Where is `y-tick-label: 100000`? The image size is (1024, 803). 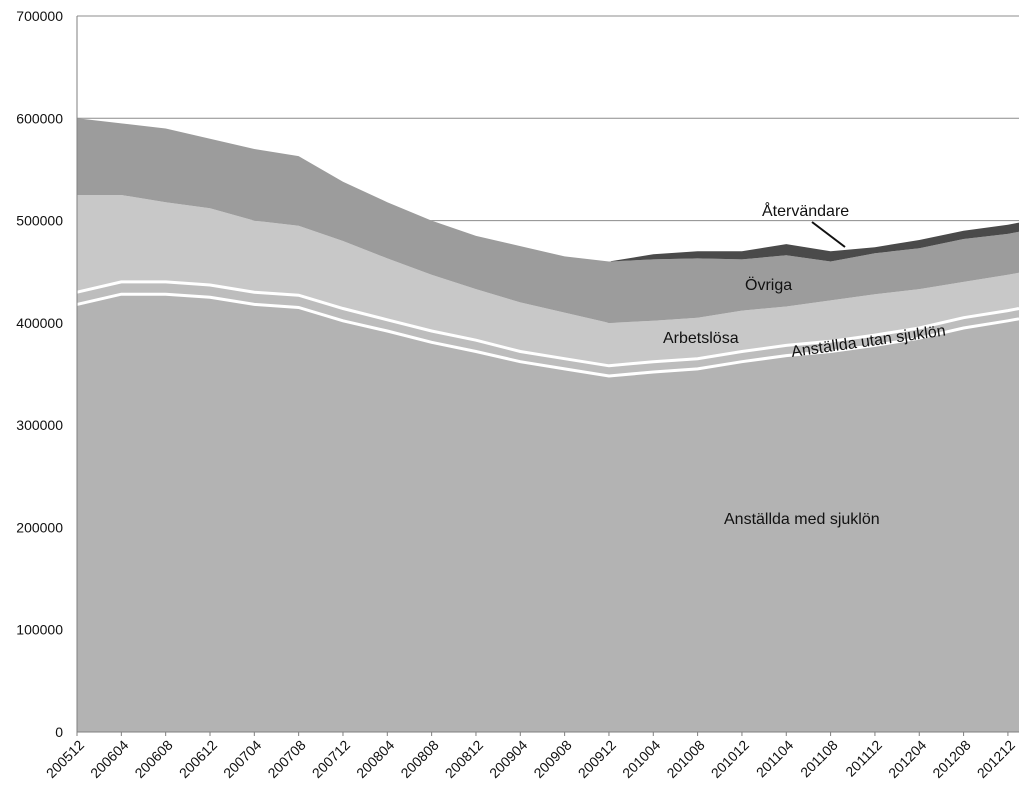
y-tick-label: 100000 is located at coordinates (39, 630).